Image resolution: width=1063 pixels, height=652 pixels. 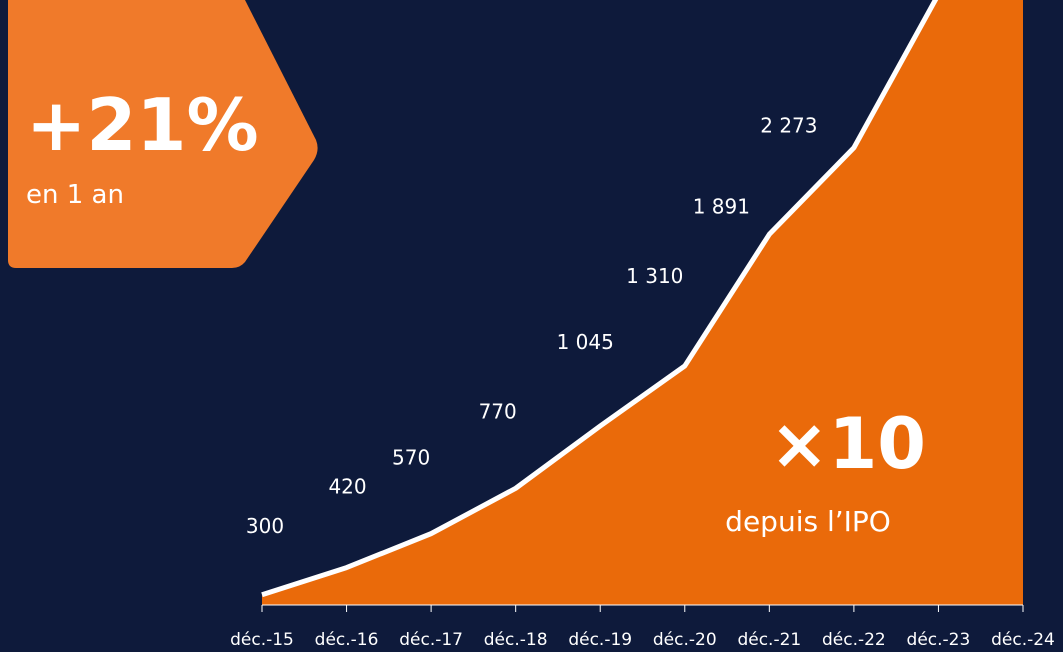 I want to click on data-label: 1 310, so click(x=654, y=276).